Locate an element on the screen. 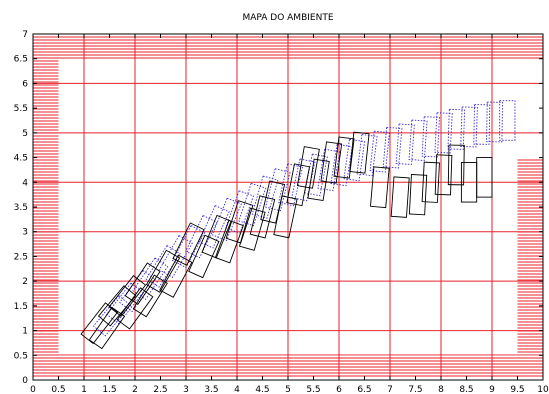 The height and width of the screenshot is (394, 549). x-tick-label: 0.5 is located at coordinates (58, 389).